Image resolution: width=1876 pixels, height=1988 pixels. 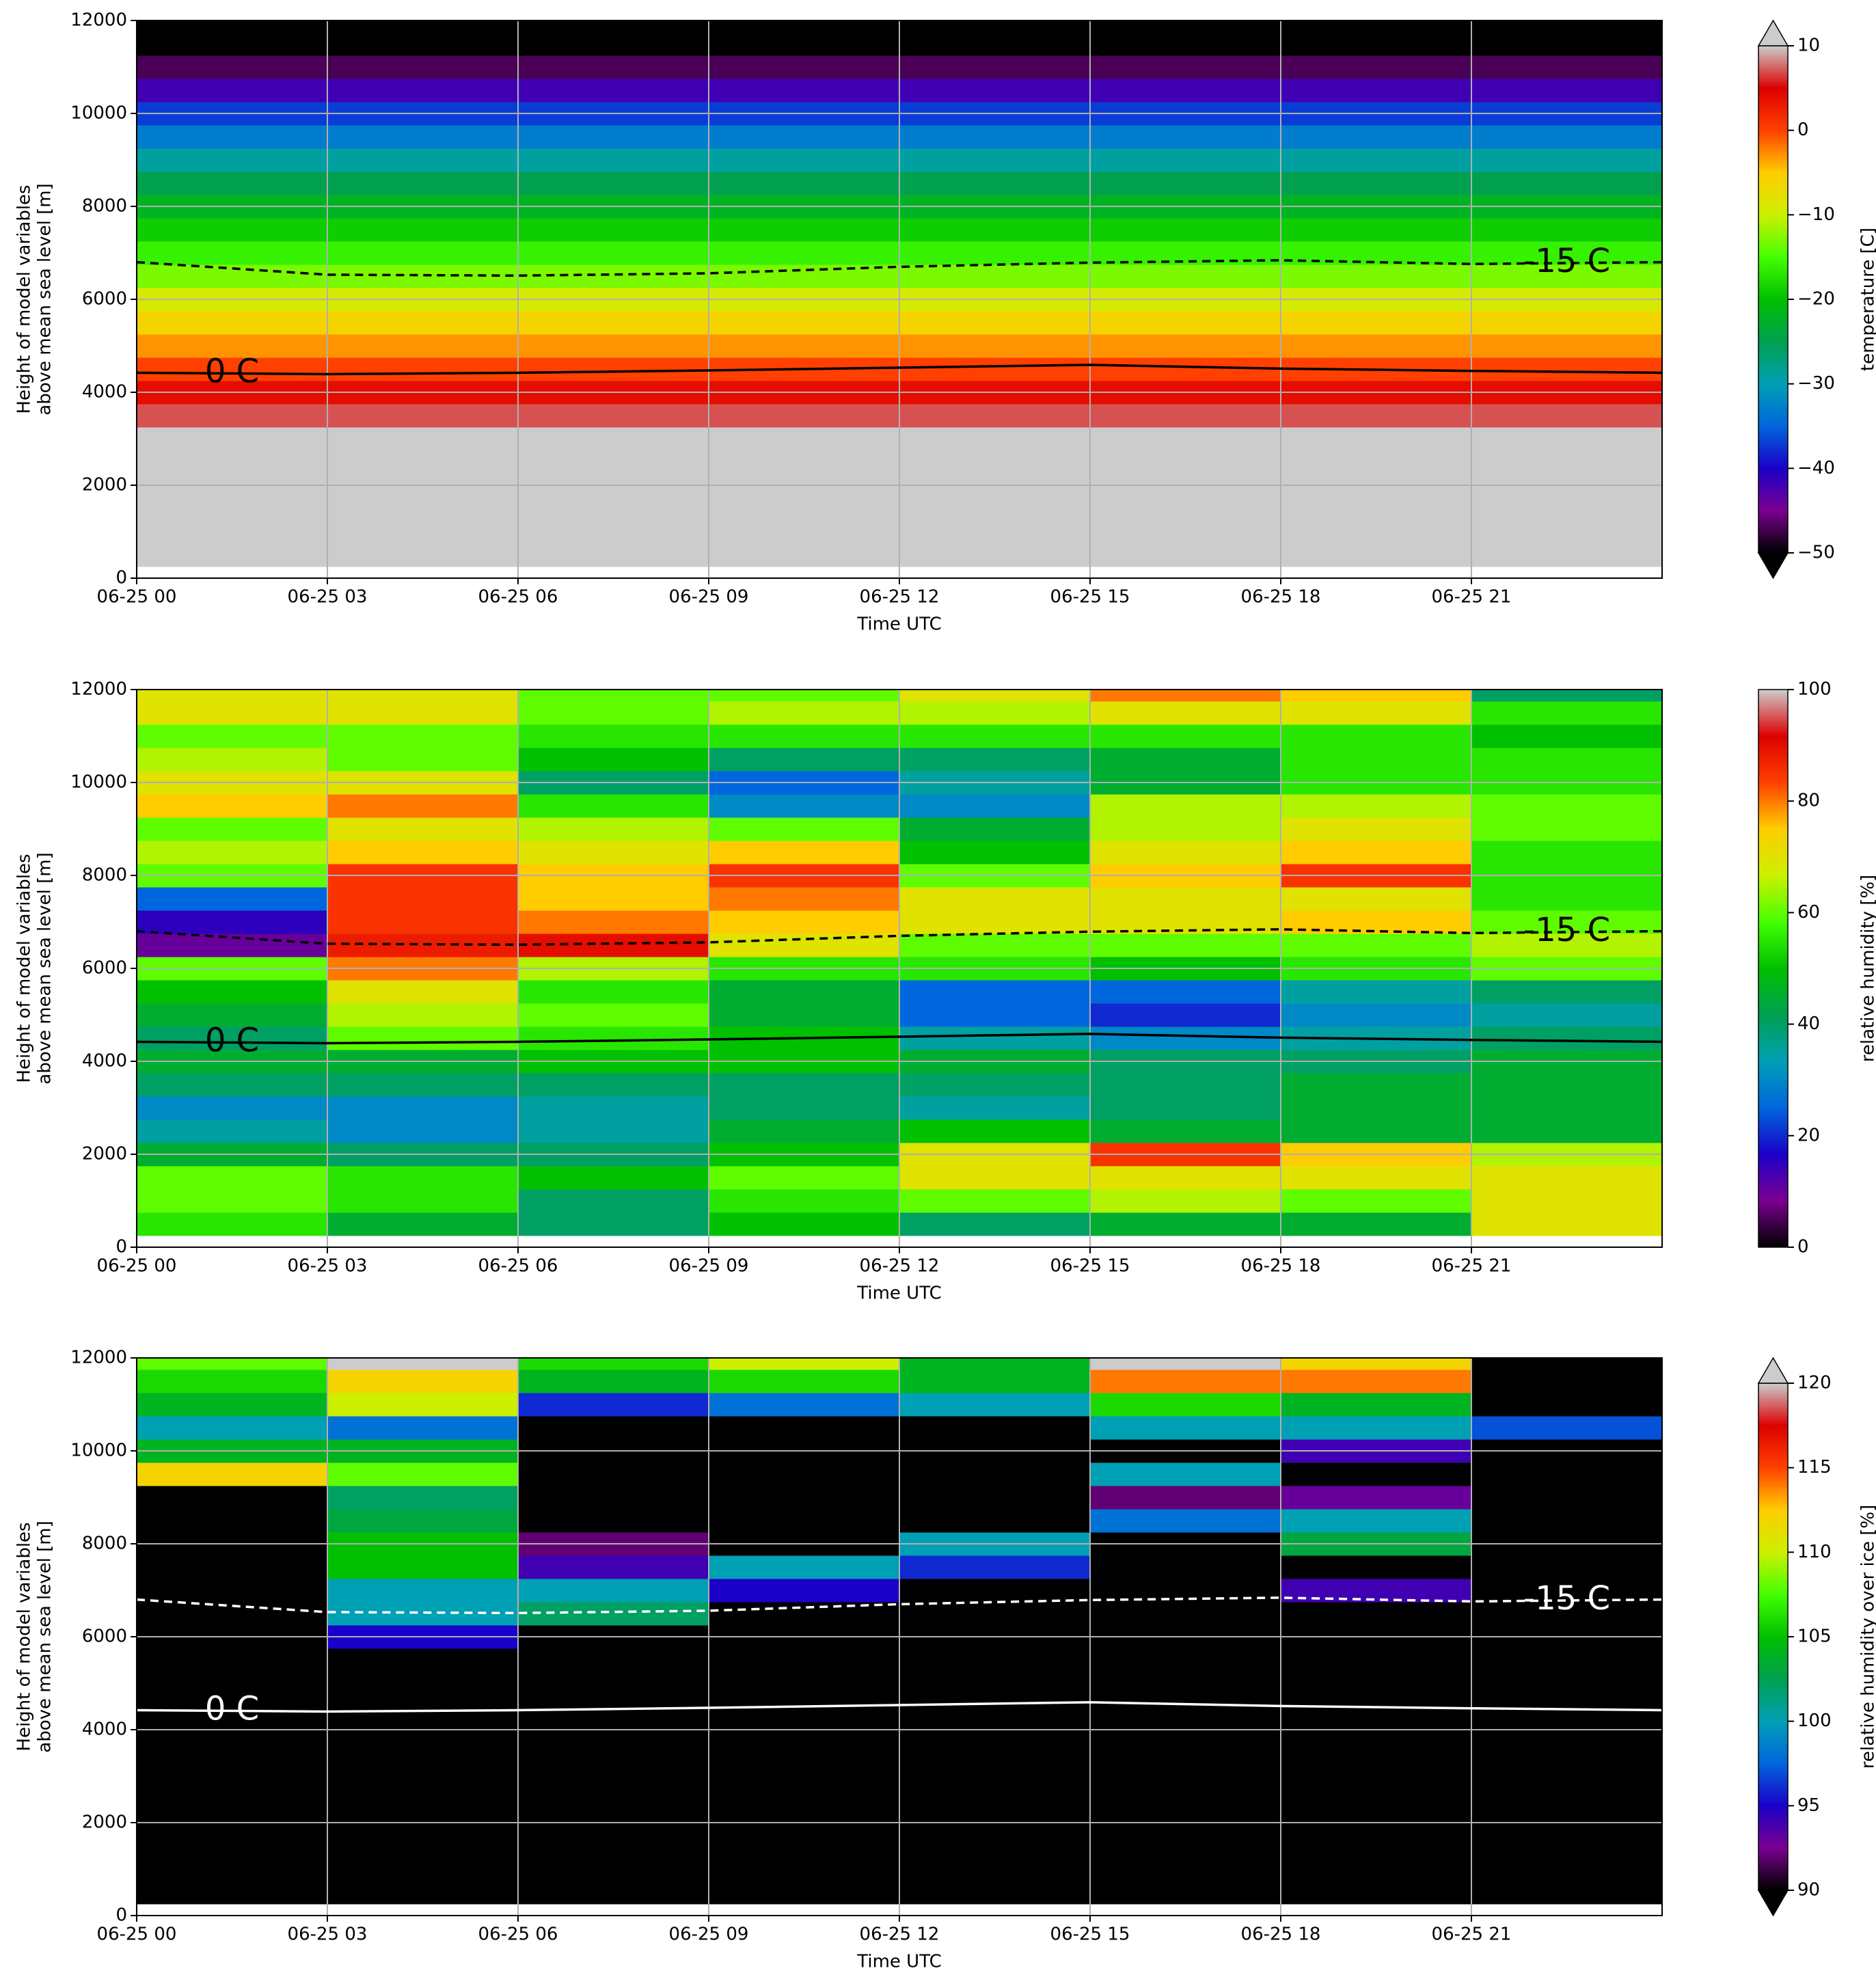 I want to click on colorbar-label: relative humidity over ice [%], so click(x=1867, y=1637).